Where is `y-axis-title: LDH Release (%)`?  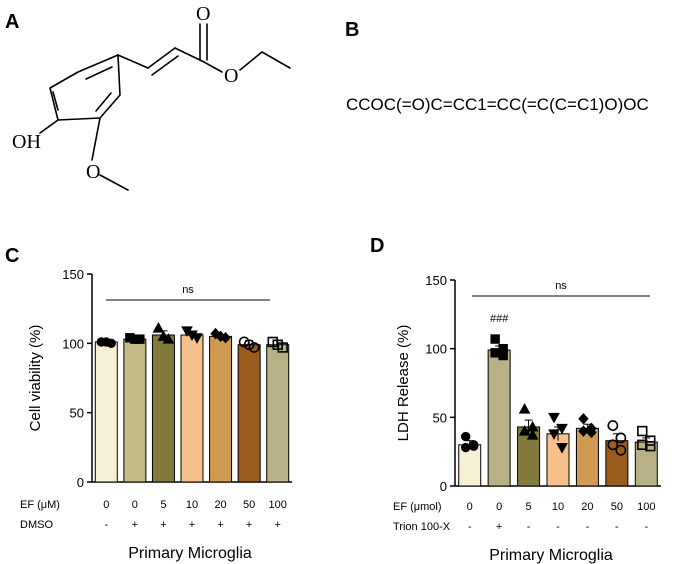 y-axis-title: LDH Release (%) is located at coordinates (403, 383).